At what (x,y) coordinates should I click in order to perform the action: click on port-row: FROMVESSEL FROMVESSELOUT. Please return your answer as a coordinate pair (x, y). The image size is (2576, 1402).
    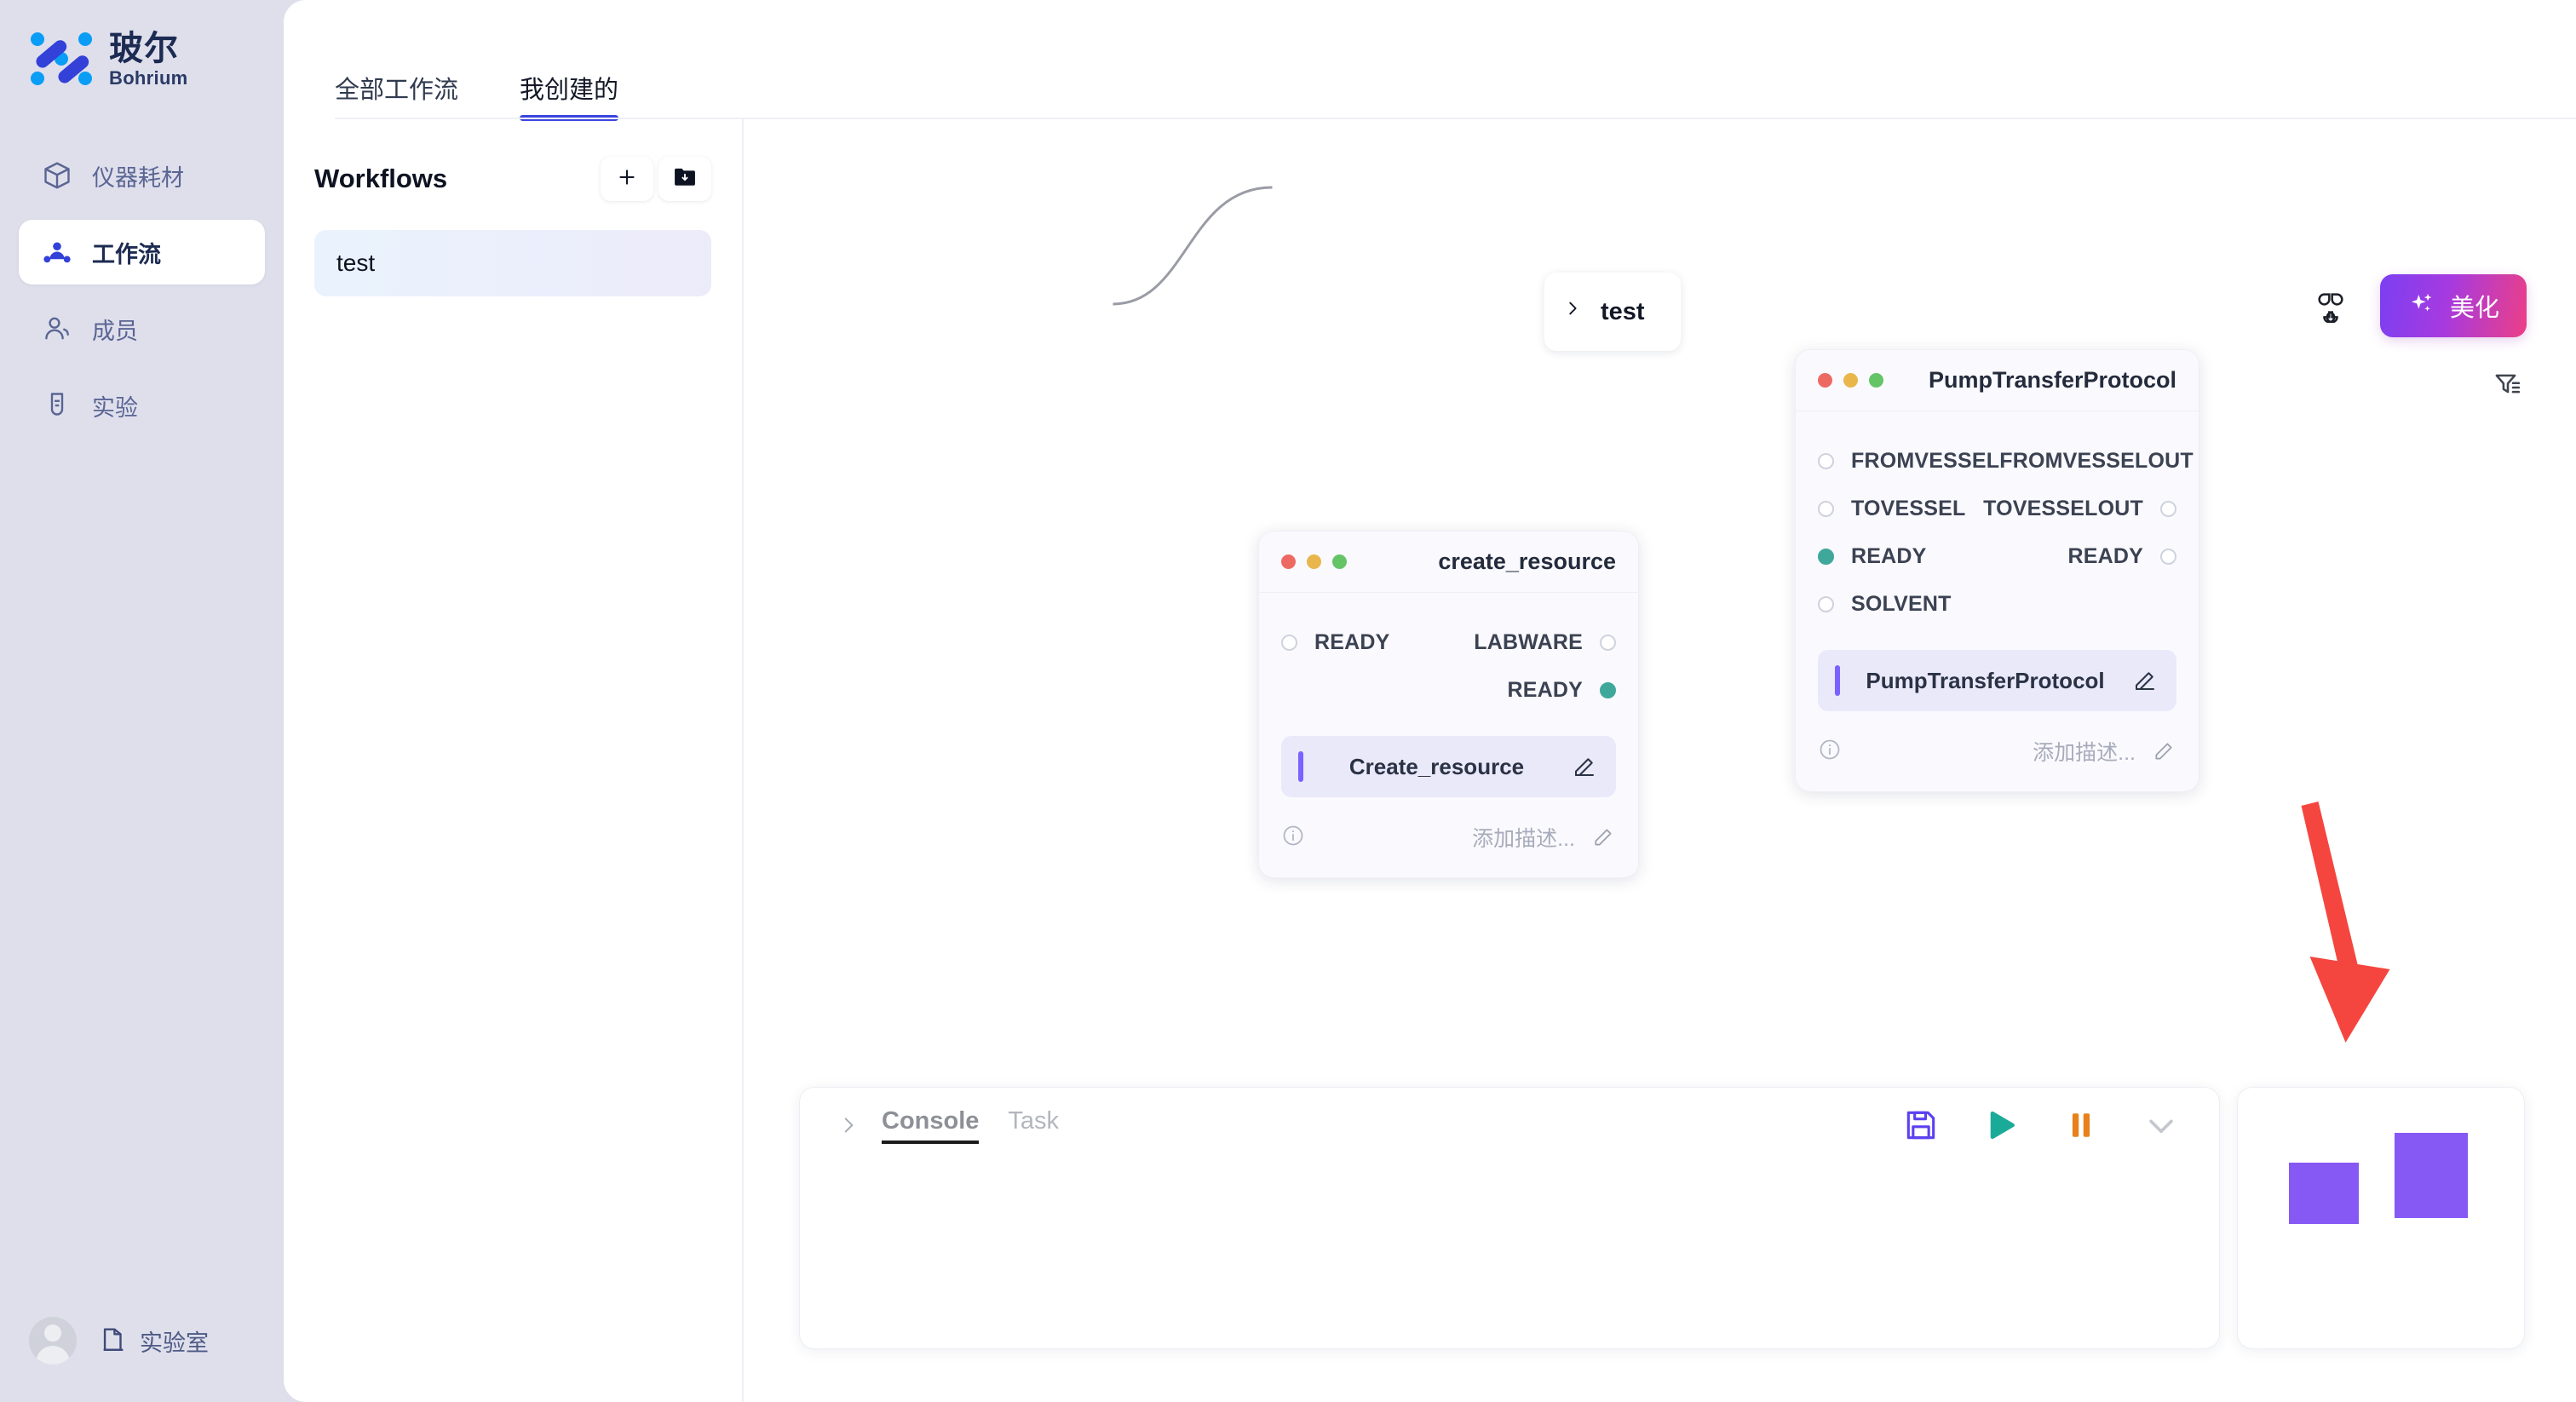
    Looking at the image, I should click on (1998, 461).